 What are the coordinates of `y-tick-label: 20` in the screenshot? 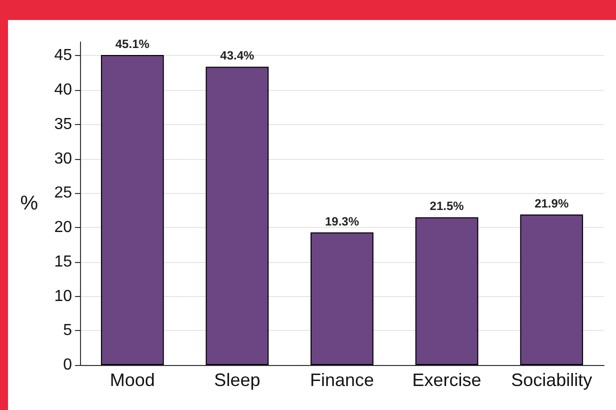 It's located at (63, 227).